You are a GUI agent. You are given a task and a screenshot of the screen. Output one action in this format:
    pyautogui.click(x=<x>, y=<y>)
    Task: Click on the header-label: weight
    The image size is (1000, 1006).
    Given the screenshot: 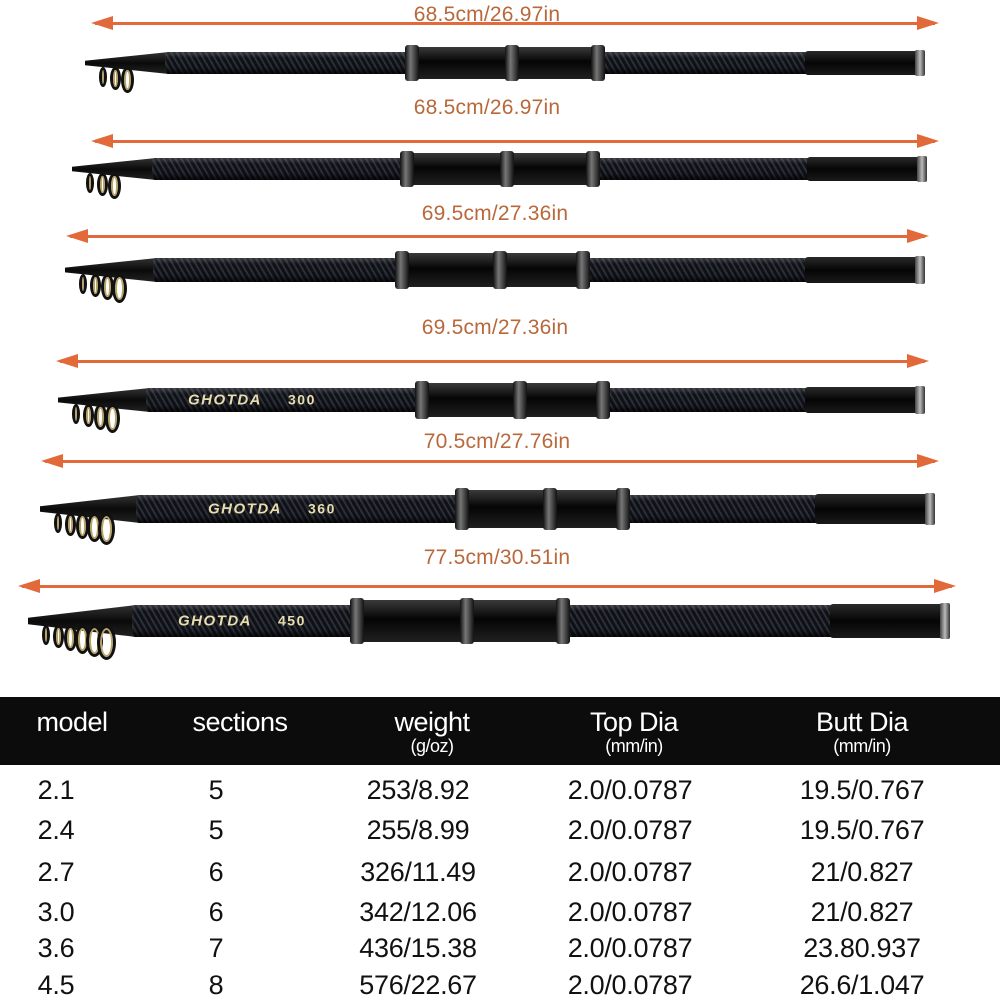 What is the action you would take?
    pyautogui.click(x=432, y=722)
    